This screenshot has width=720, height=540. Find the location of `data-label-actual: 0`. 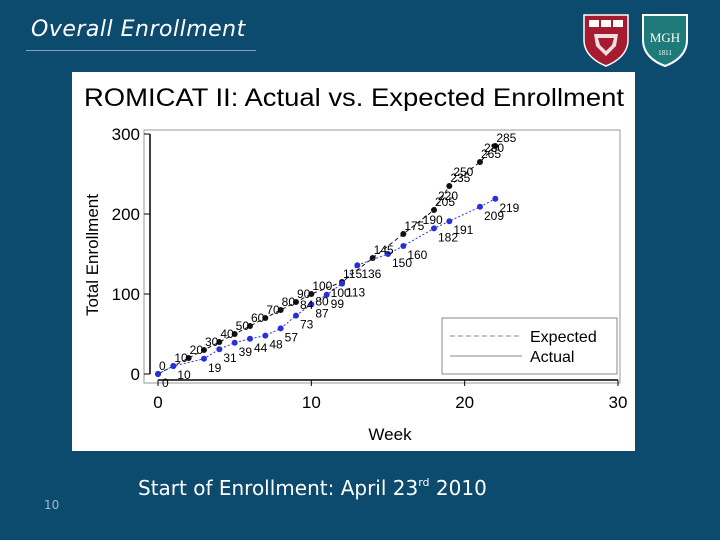

data-label-actual: 0 is located at coordinates (165, 383).